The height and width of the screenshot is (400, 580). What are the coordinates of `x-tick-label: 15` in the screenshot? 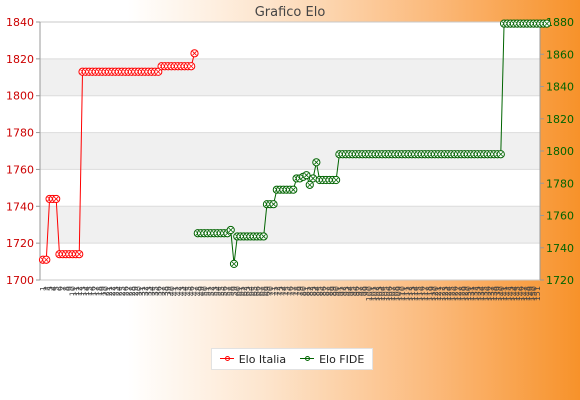 It's located at (89, 291).